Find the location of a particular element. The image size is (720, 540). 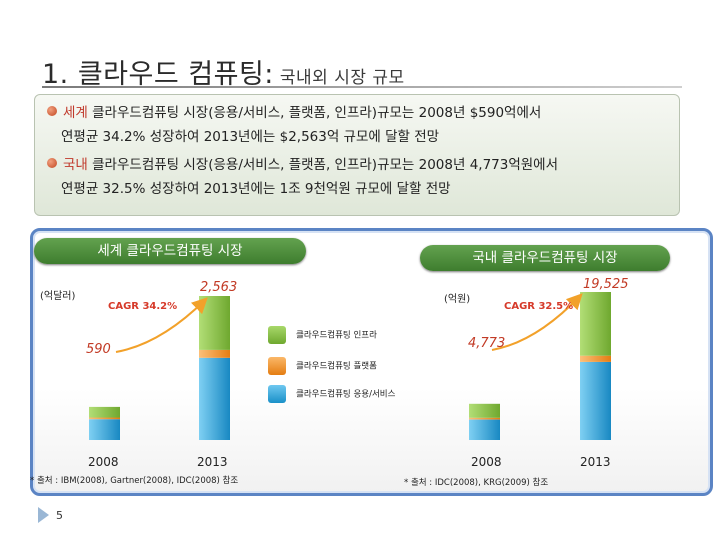

title-divider is located at coordinates (362, 87).